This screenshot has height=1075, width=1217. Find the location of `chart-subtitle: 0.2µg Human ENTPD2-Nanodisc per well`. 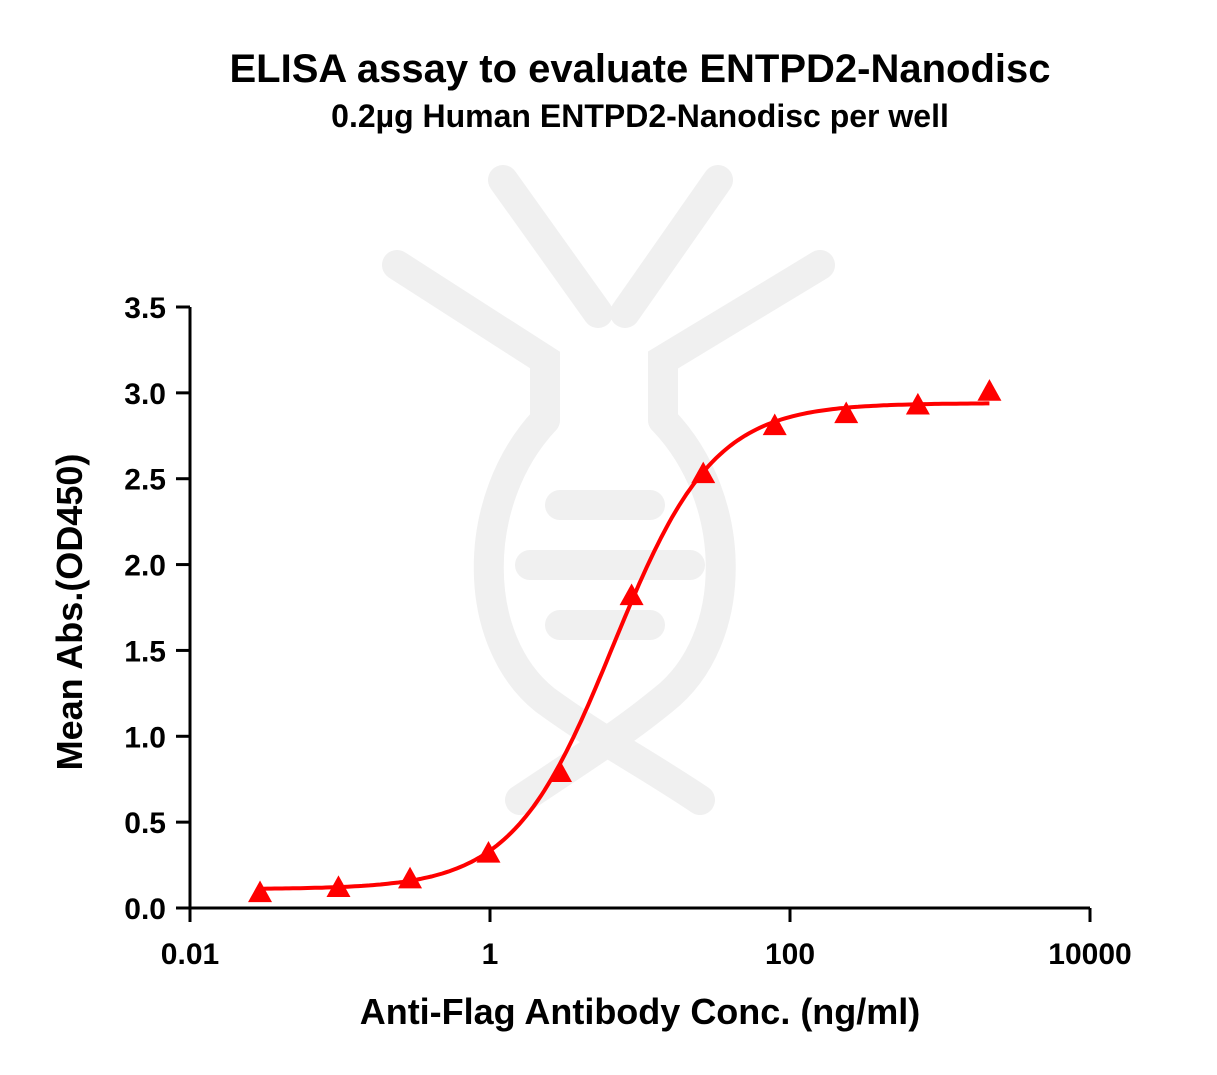

chart-subtitle: 0.2µg Human ENTPD2-Nanodisc per well is located at coordinates (640, 116).